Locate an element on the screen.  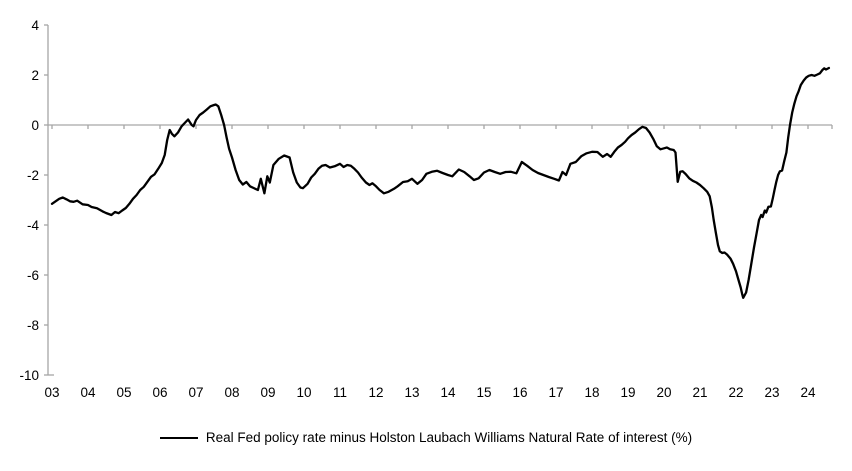
y-axis-tick-label: 0 is located at coordinates (35, 125).